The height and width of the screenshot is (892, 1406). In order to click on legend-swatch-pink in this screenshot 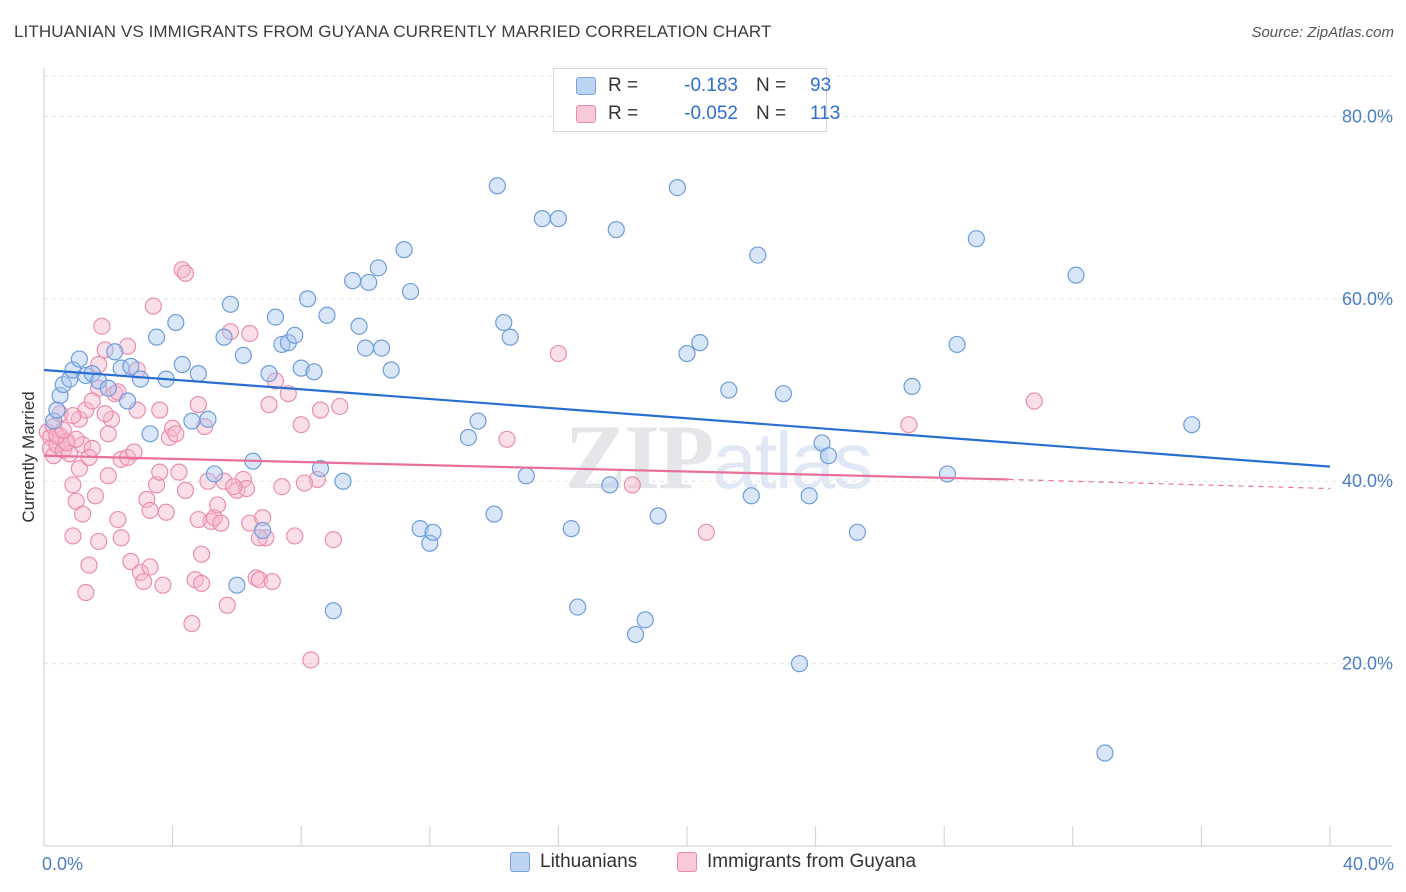, I will do `click(687, 862)`.